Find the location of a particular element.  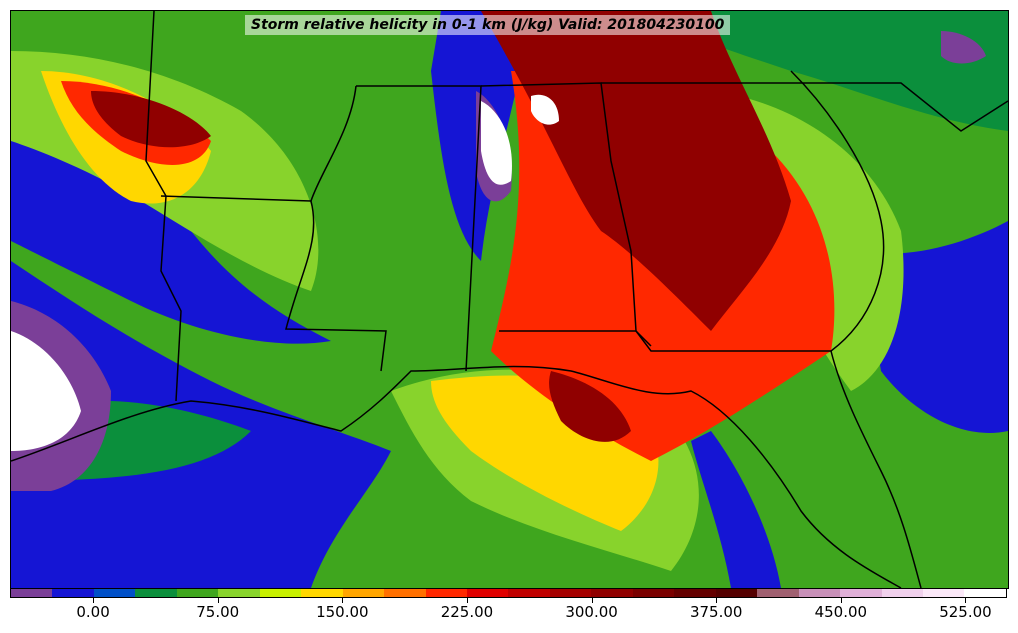

colorbar-tick-label: 225.00 is located at coordinates (467, 612).